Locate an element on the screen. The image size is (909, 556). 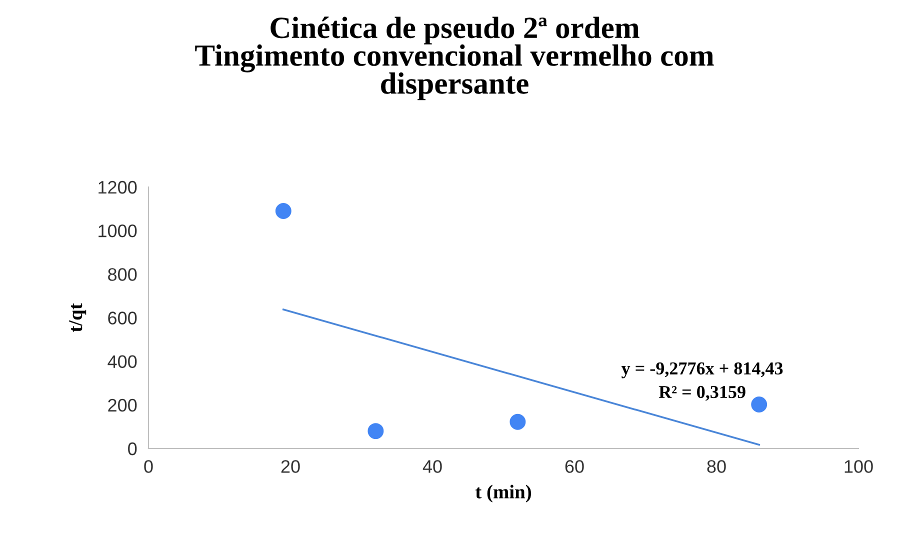
annotation: y = -9,2776x + 814,43 is located at coordinates (702, 370).